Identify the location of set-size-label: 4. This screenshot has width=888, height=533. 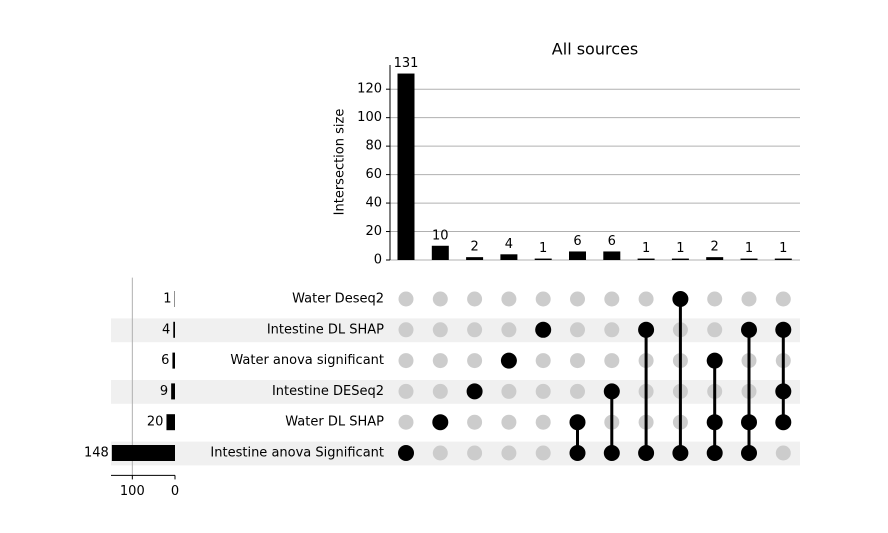
(166, 329).